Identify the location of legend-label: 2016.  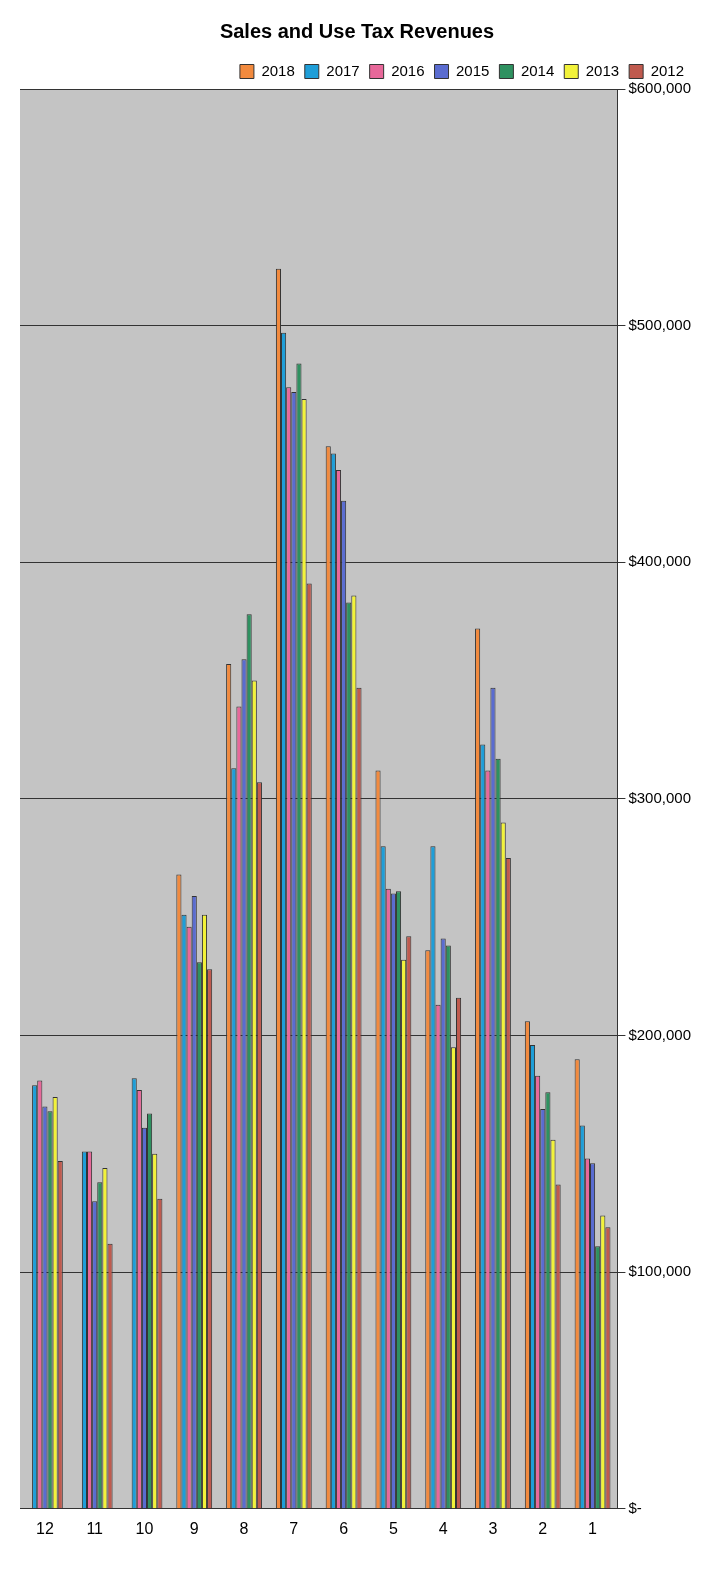
(408, 70).